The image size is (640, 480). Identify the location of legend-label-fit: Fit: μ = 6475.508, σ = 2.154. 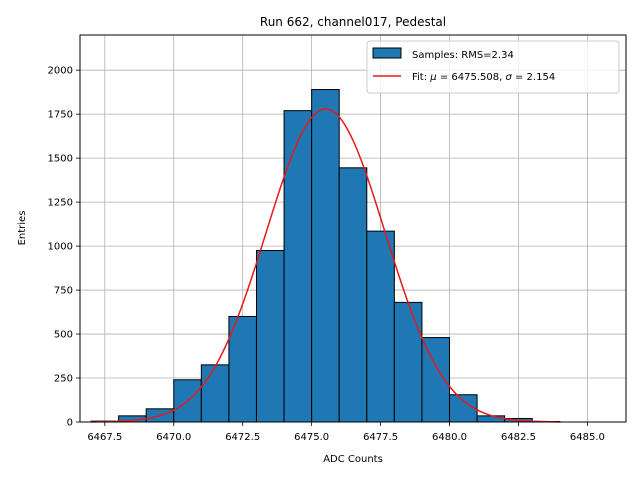
(483, 77).